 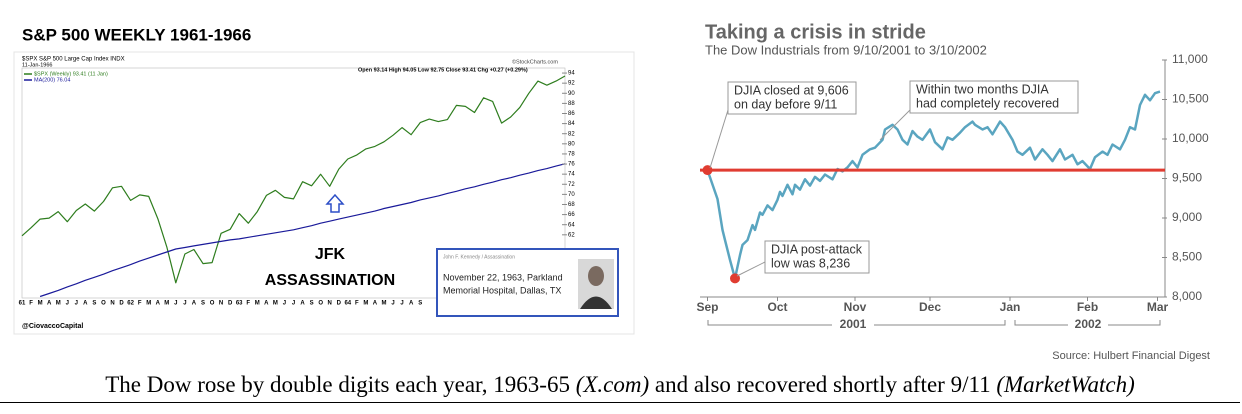 What do you see at coordinates (571, 165) in the screenshot?
I see `y-tick-label: 76` at bounding box center [571, 165].